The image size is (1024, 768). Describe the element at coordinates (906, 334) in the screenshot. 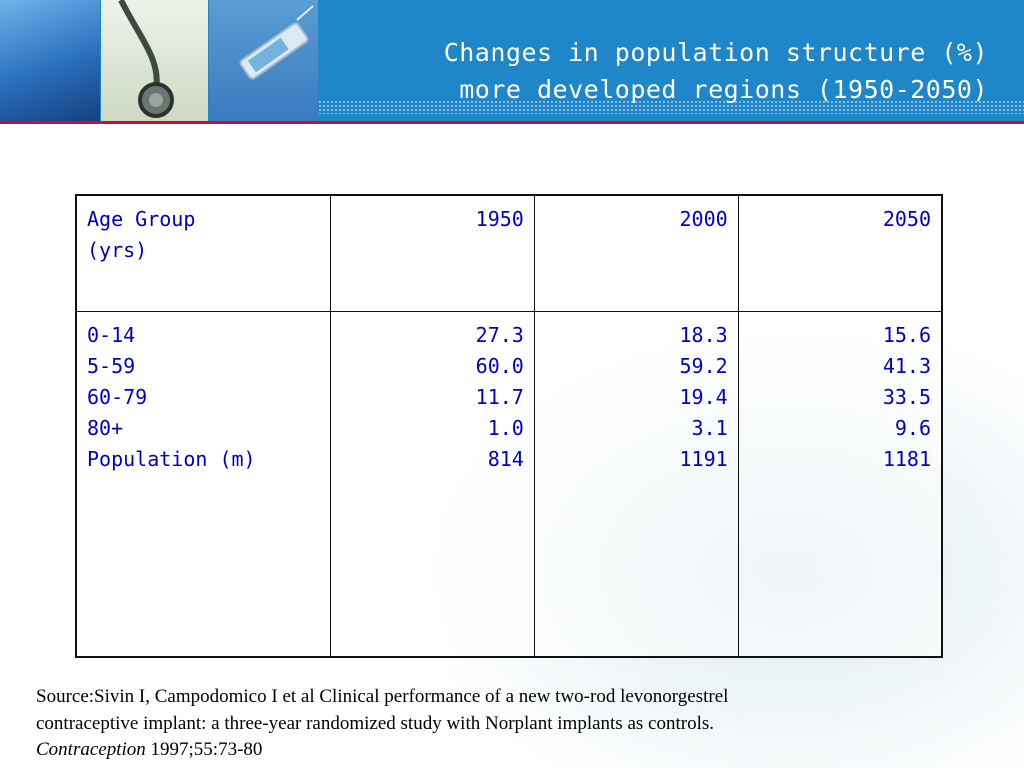

I see `value: 15.6` at that location.